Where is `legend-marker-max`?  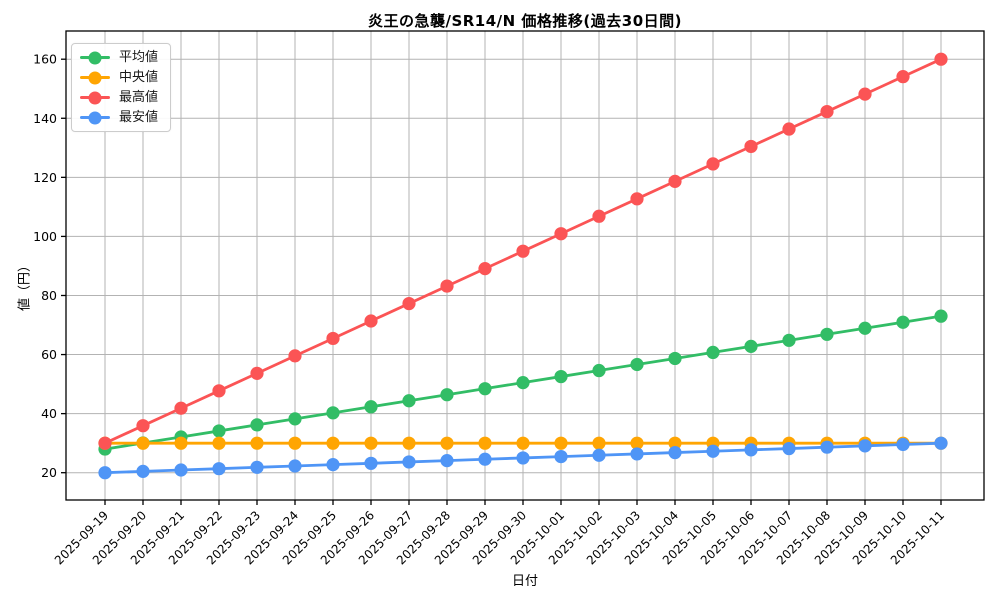
legend-marker-max is located at coordinates (95, 97).